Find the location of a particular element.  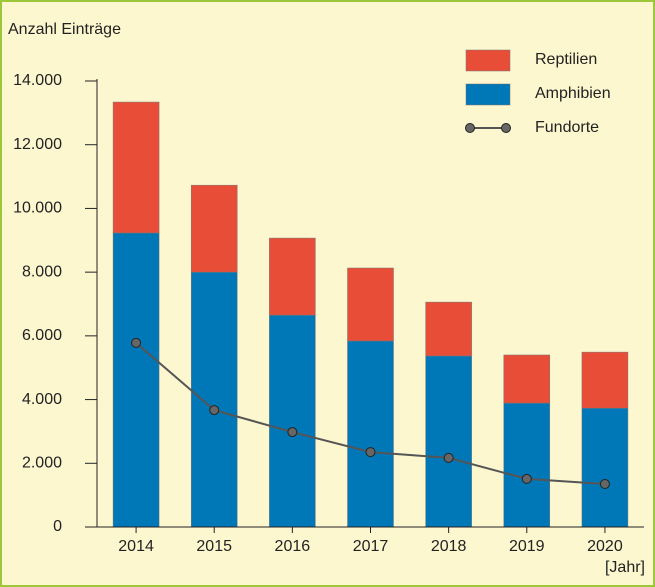

legend-label: Reptilien is located at coordinates (566, 59).